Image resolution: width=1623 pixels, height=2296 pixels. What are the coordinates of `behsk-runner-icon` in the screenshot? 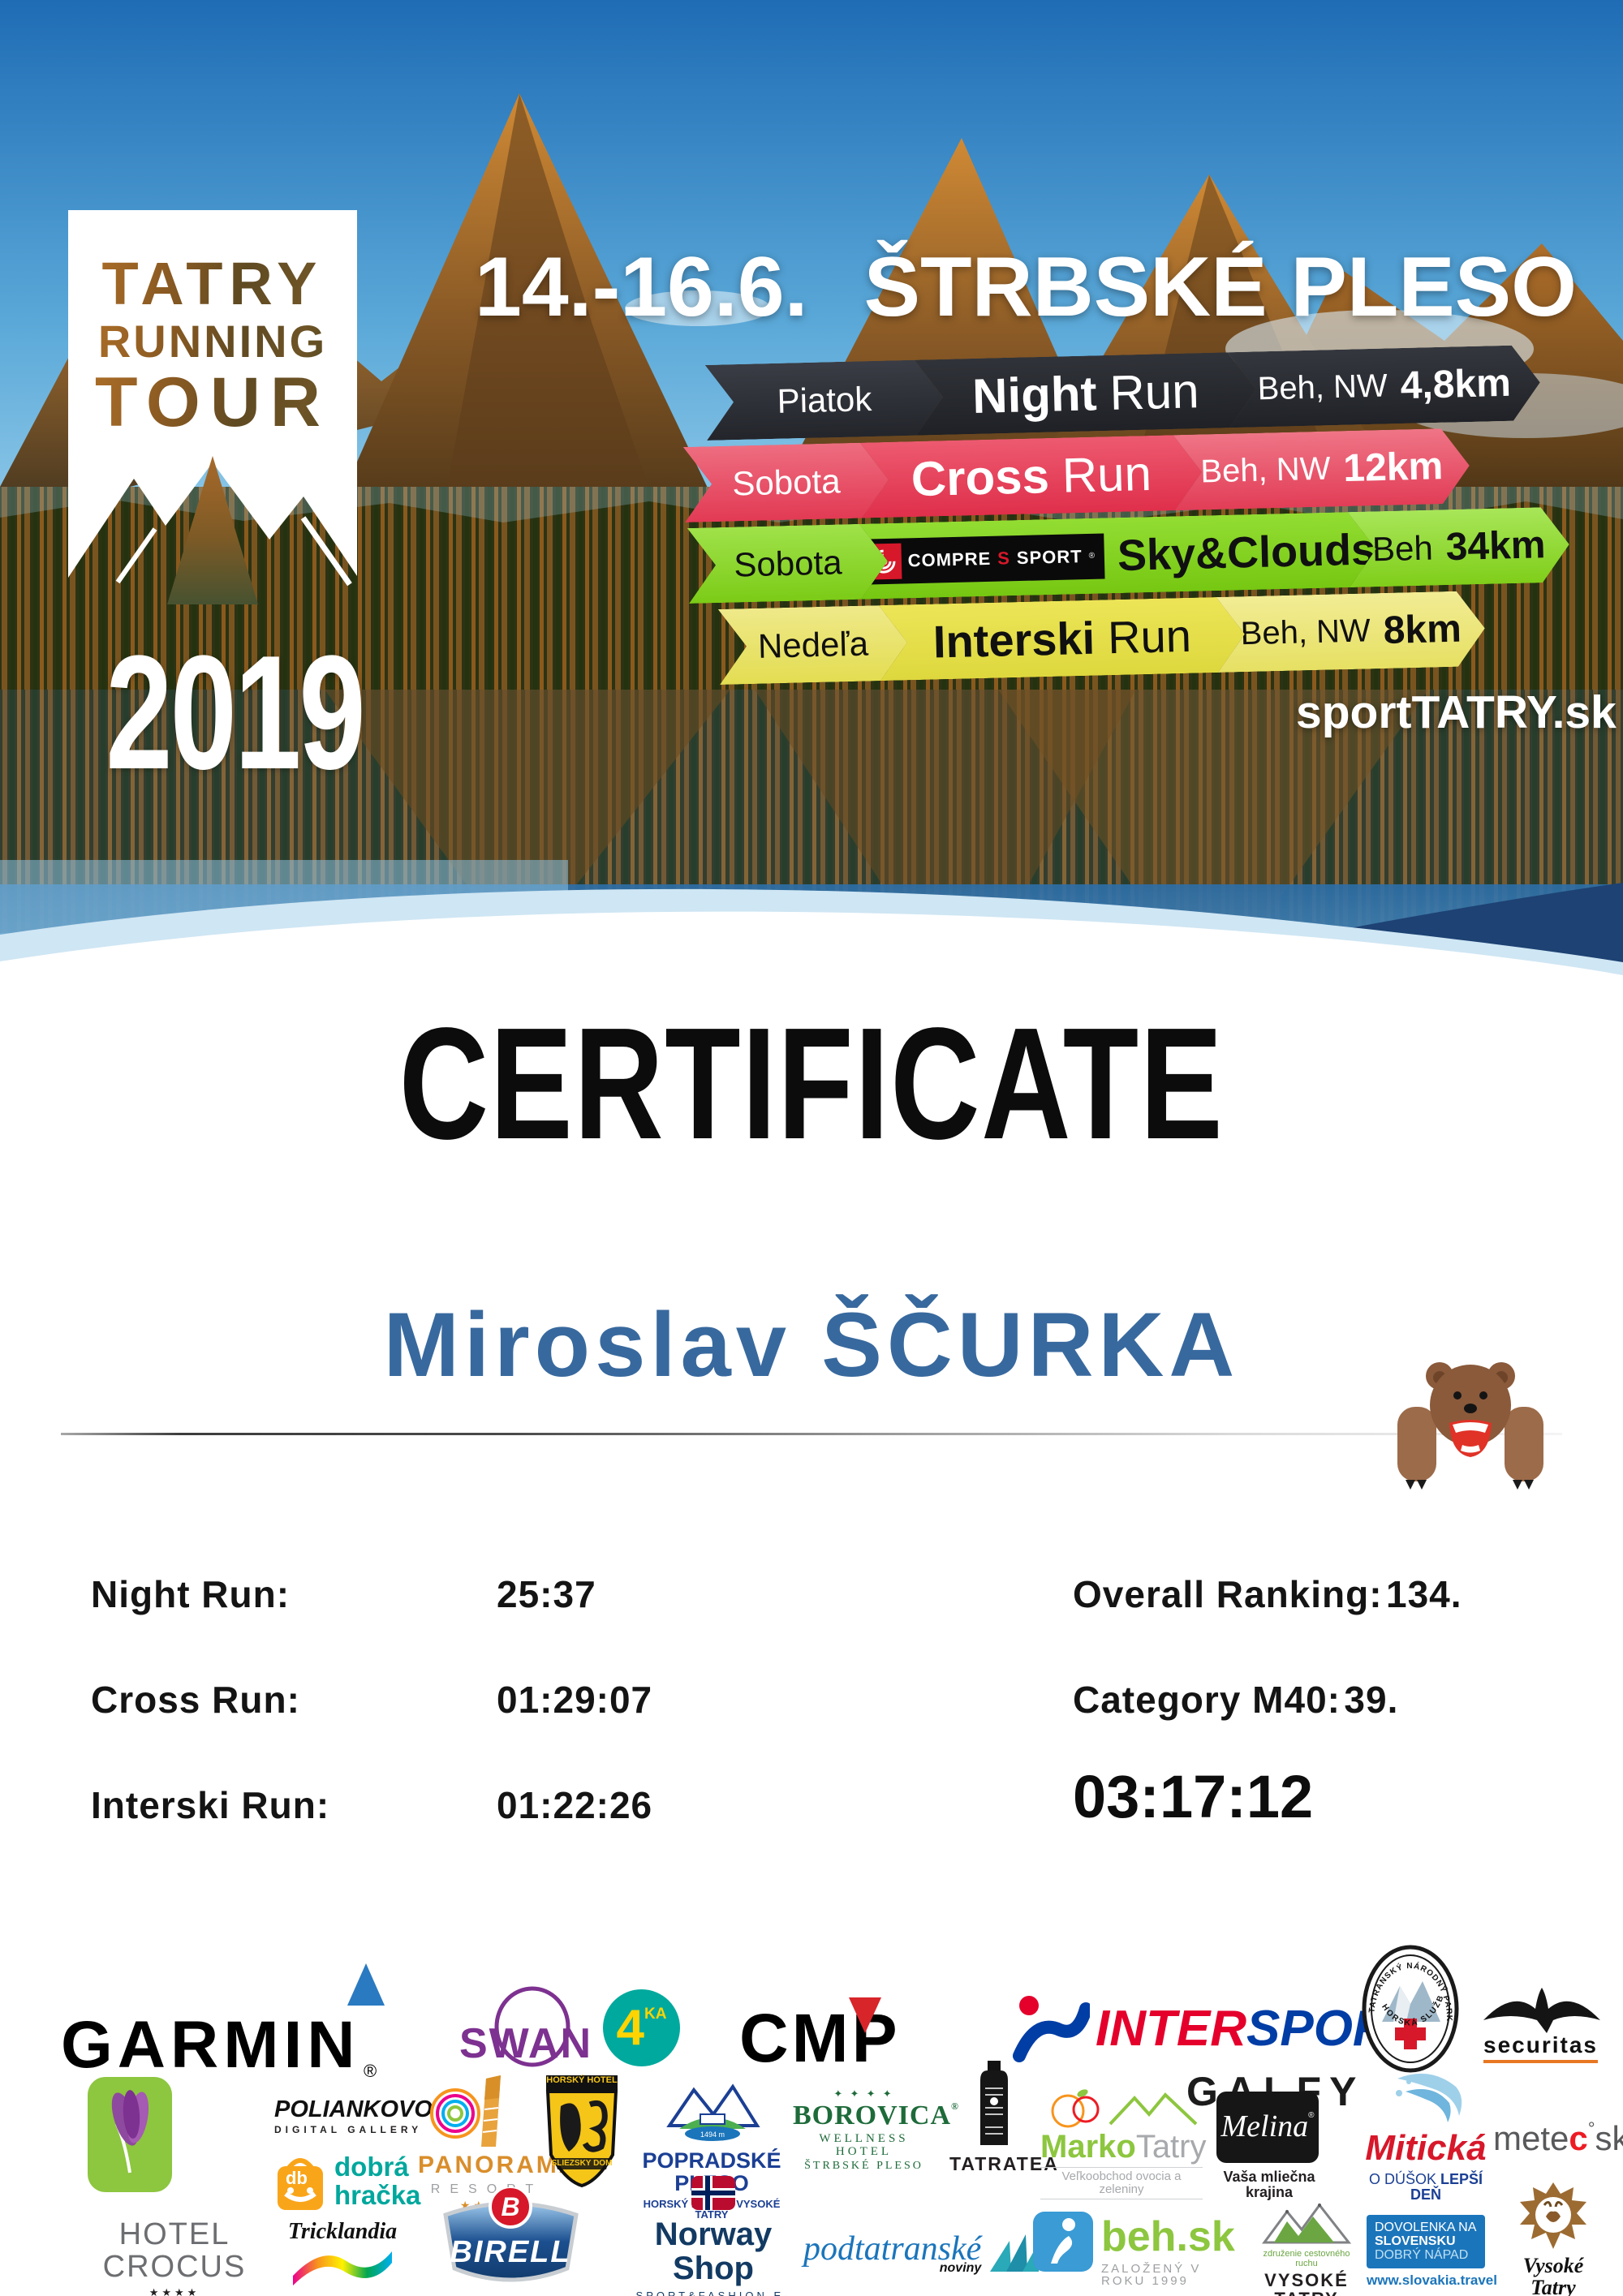 It's located at (1063, 2242).